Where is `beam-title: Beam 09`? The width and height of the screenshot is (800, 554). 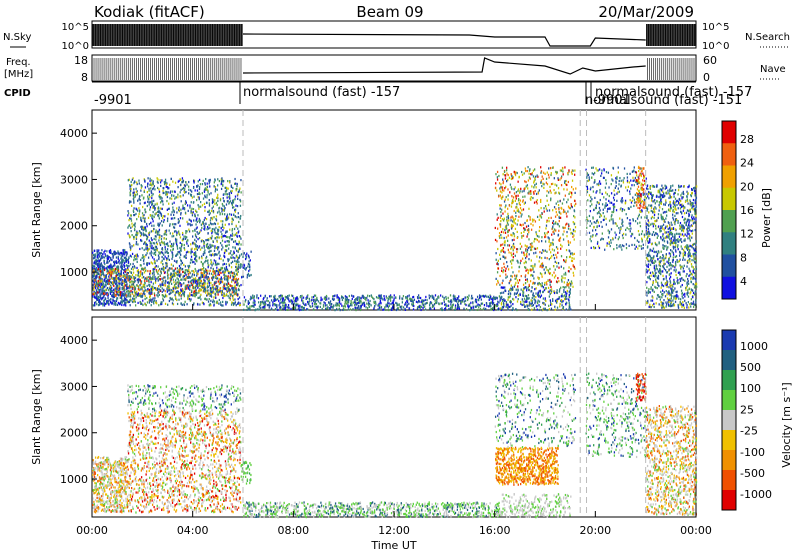
beam-title: Beam 09 is located at coordinates (389, 12).